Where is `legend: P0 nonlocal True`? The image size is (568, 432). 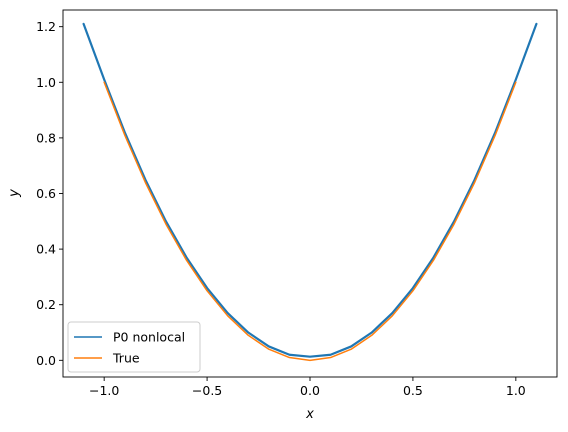
legend: P0 nonlocal True is located at coordinates (134, 347).